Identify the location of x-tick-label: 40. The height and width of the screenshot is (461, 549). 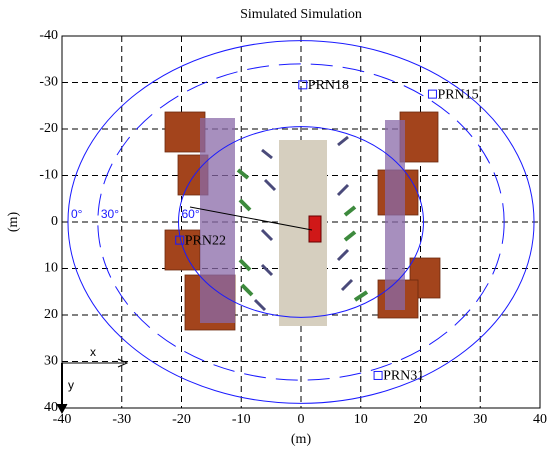
(540, 419).